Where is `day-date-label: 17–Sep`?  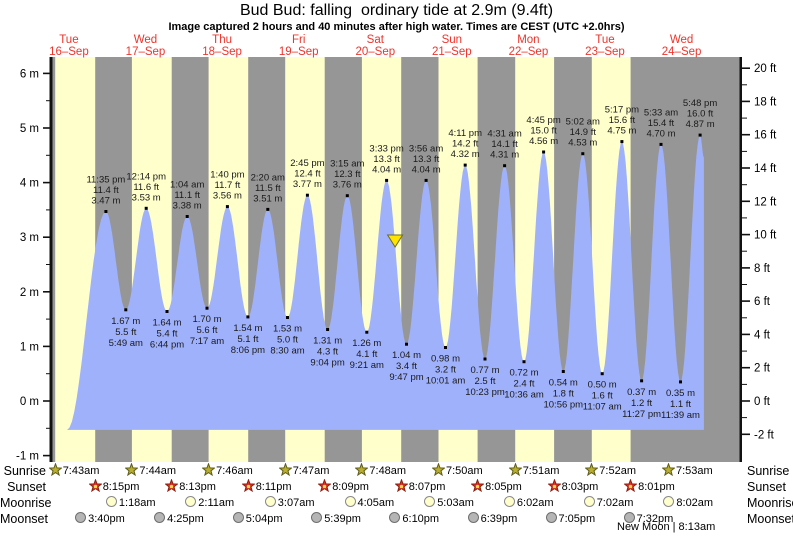 day-date-label: 17–Sep is located at coordinates (146, 52).